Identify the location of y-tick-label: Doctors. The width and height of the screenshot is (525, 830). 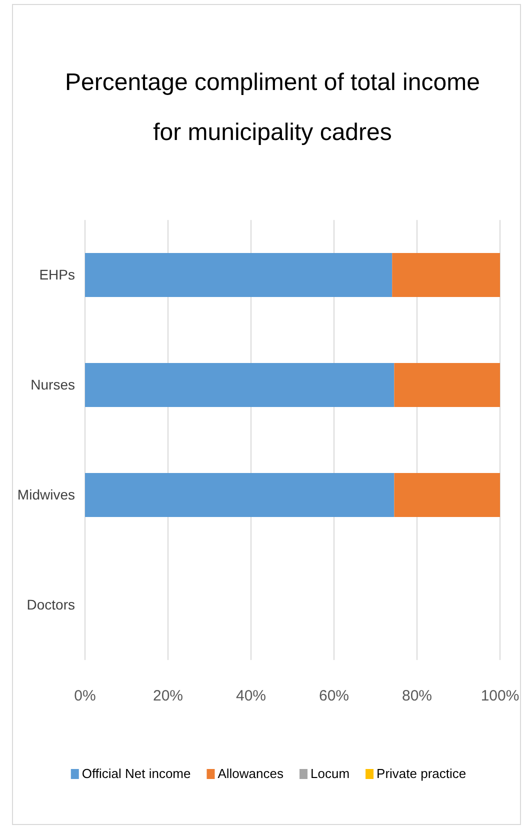
(50, 604).